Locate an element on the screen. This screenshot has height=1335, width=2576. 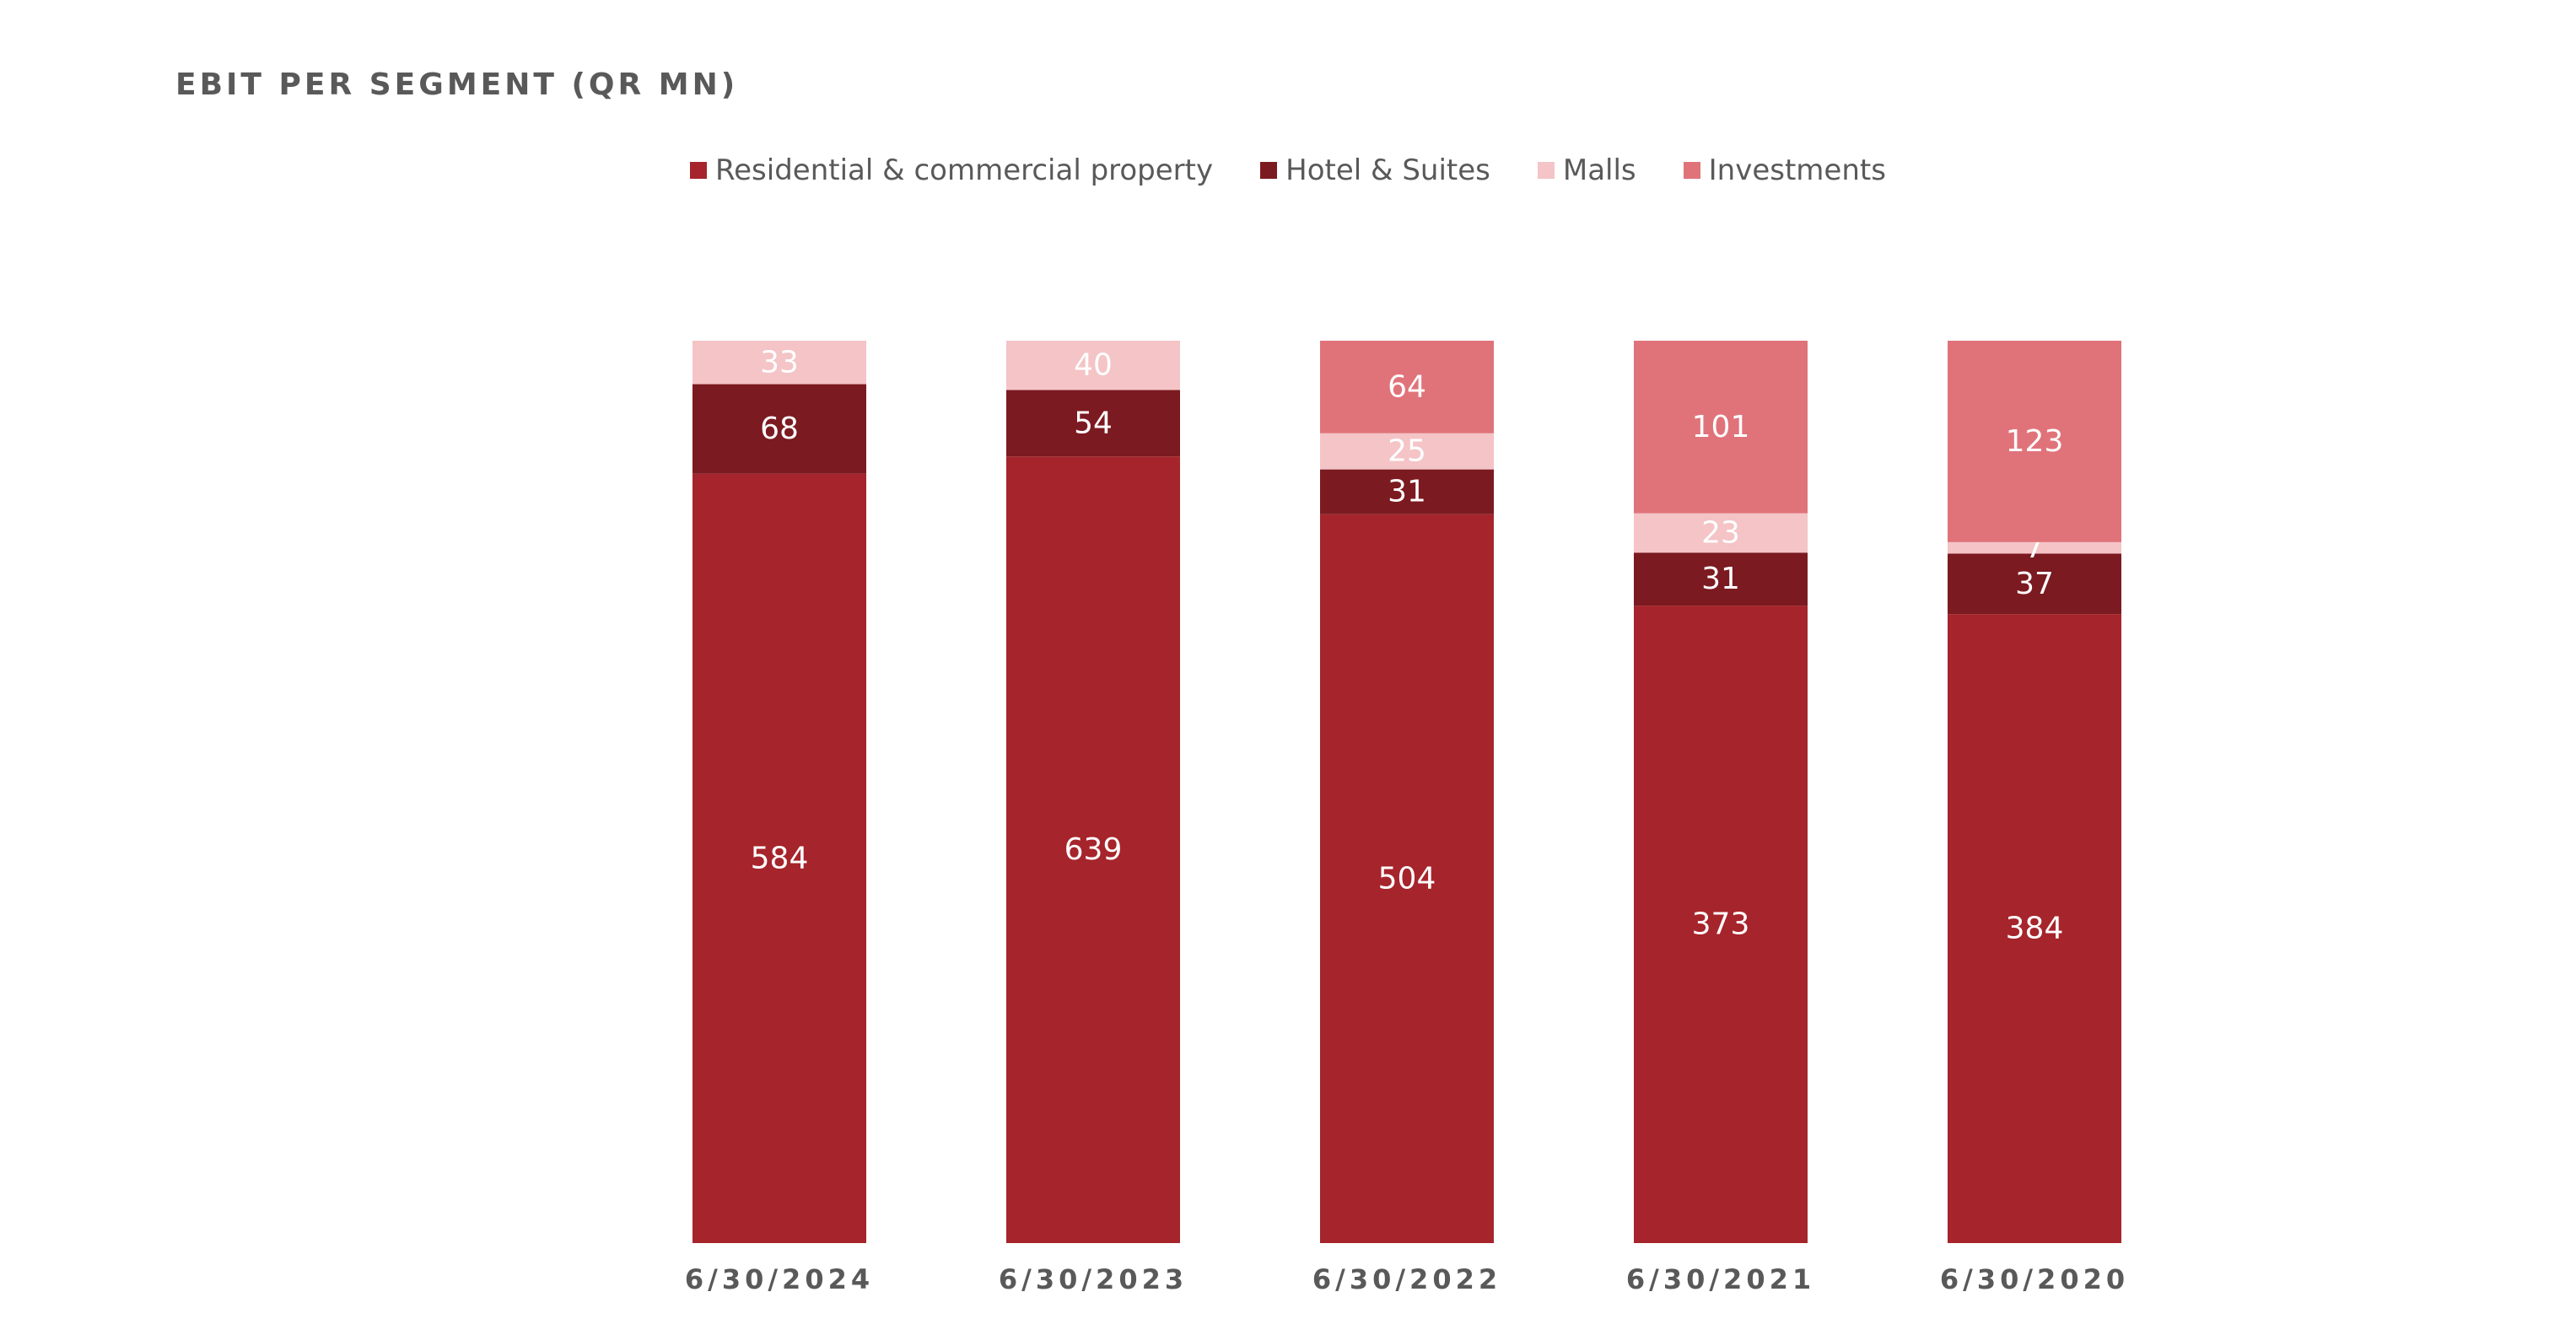
data-label: 54 is located at coordinates (1093, 423).